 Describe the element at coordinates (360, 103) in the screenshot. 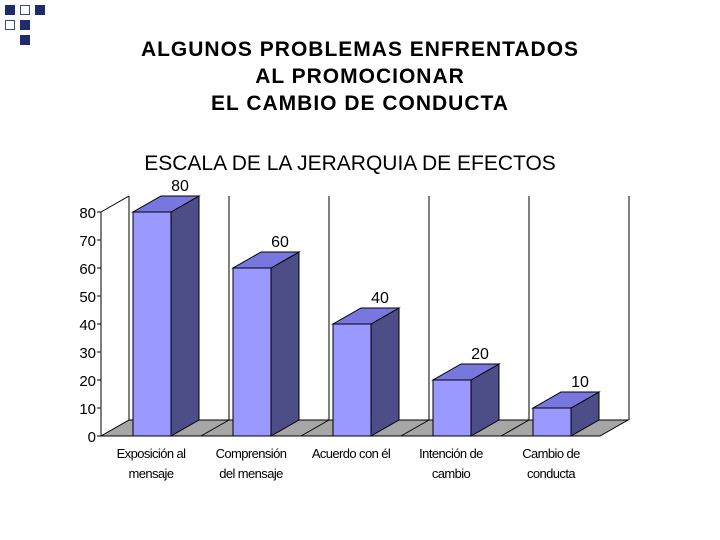

I see `slide-title-line-3: EL CAMBIO DE CONDUCTA` at that location.